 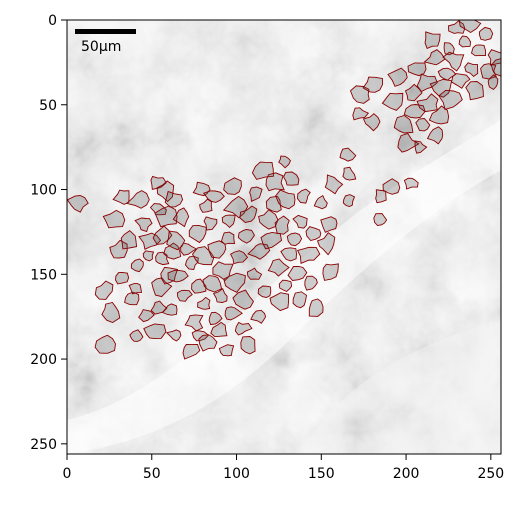 What do you see at coordinates (490, 474) in the screenshot?
I see `x-tick-label: 250` at bounding box center [490, 474].